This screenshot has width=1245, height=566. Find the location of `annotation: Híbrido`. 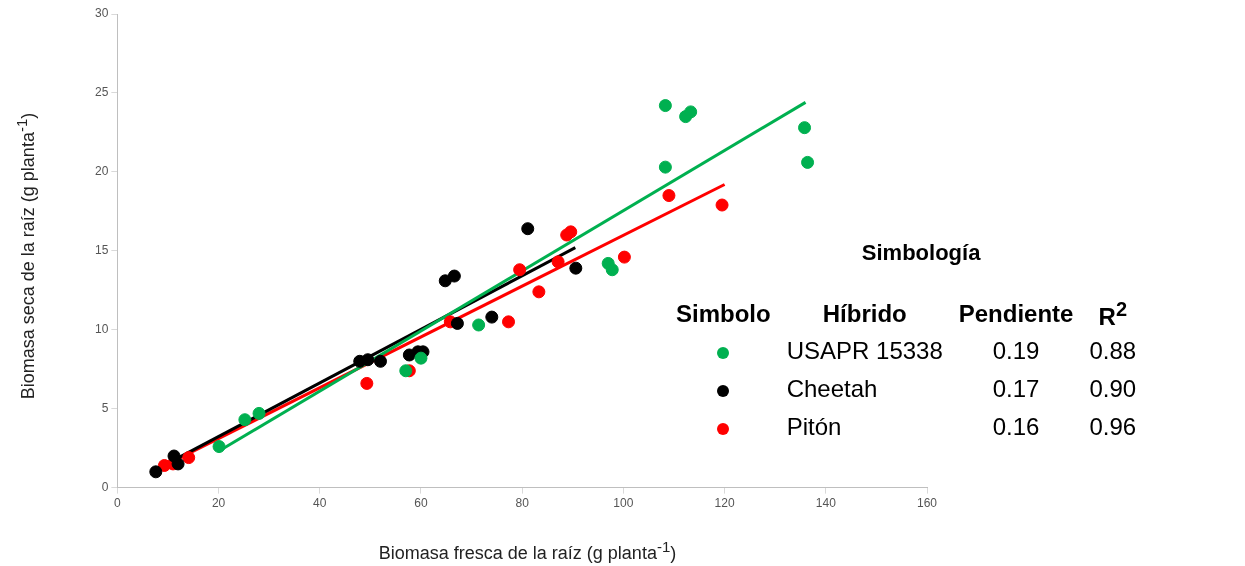

annotation: Híbrido is located at coordinates (864, 314).